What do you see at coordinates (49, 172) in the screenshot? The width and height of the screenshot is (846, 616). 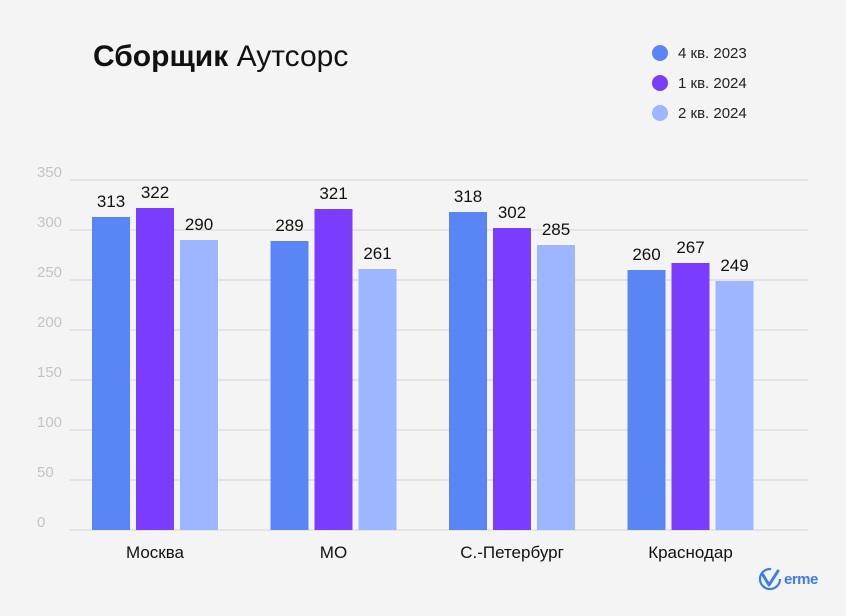 I see `y-tick-label: 350` at bounding box center [49, 172].